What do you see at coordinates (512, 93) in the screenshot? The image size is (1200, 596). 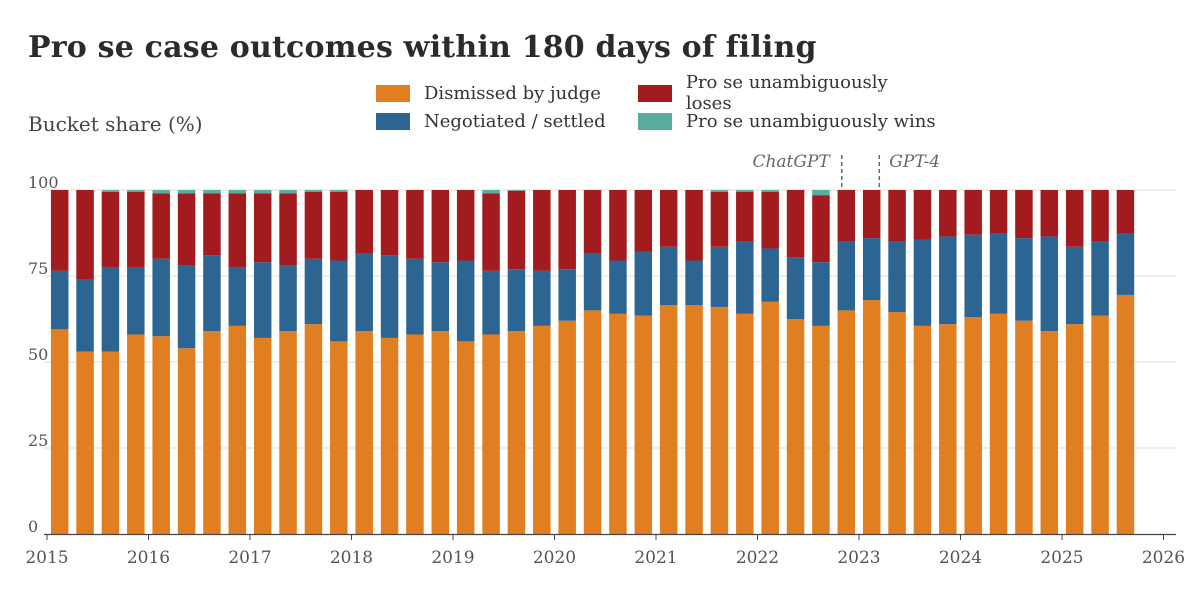 I see `legend-label-dismissed: Dismissed by judge` at bounding box center [512, 93].